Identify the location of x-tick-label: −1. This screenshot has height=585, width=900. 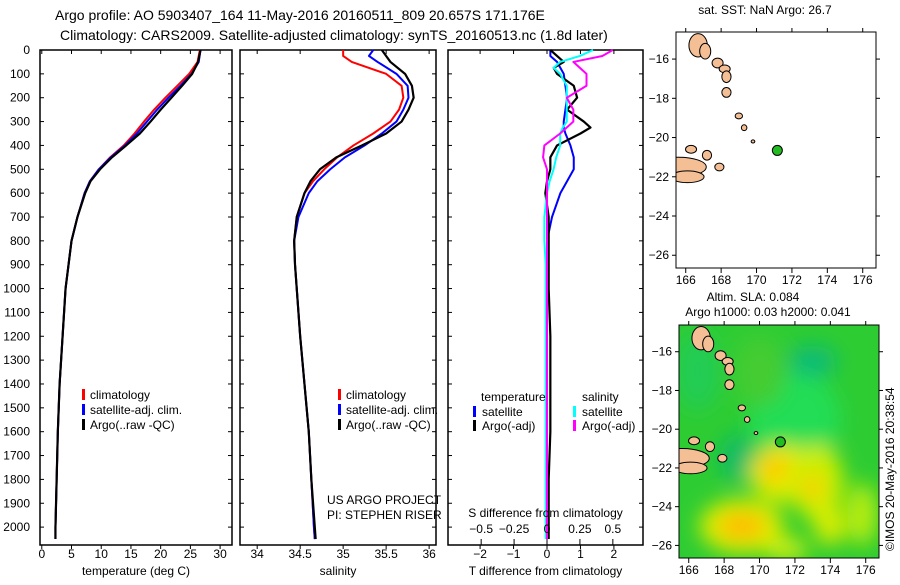
(514, 554).